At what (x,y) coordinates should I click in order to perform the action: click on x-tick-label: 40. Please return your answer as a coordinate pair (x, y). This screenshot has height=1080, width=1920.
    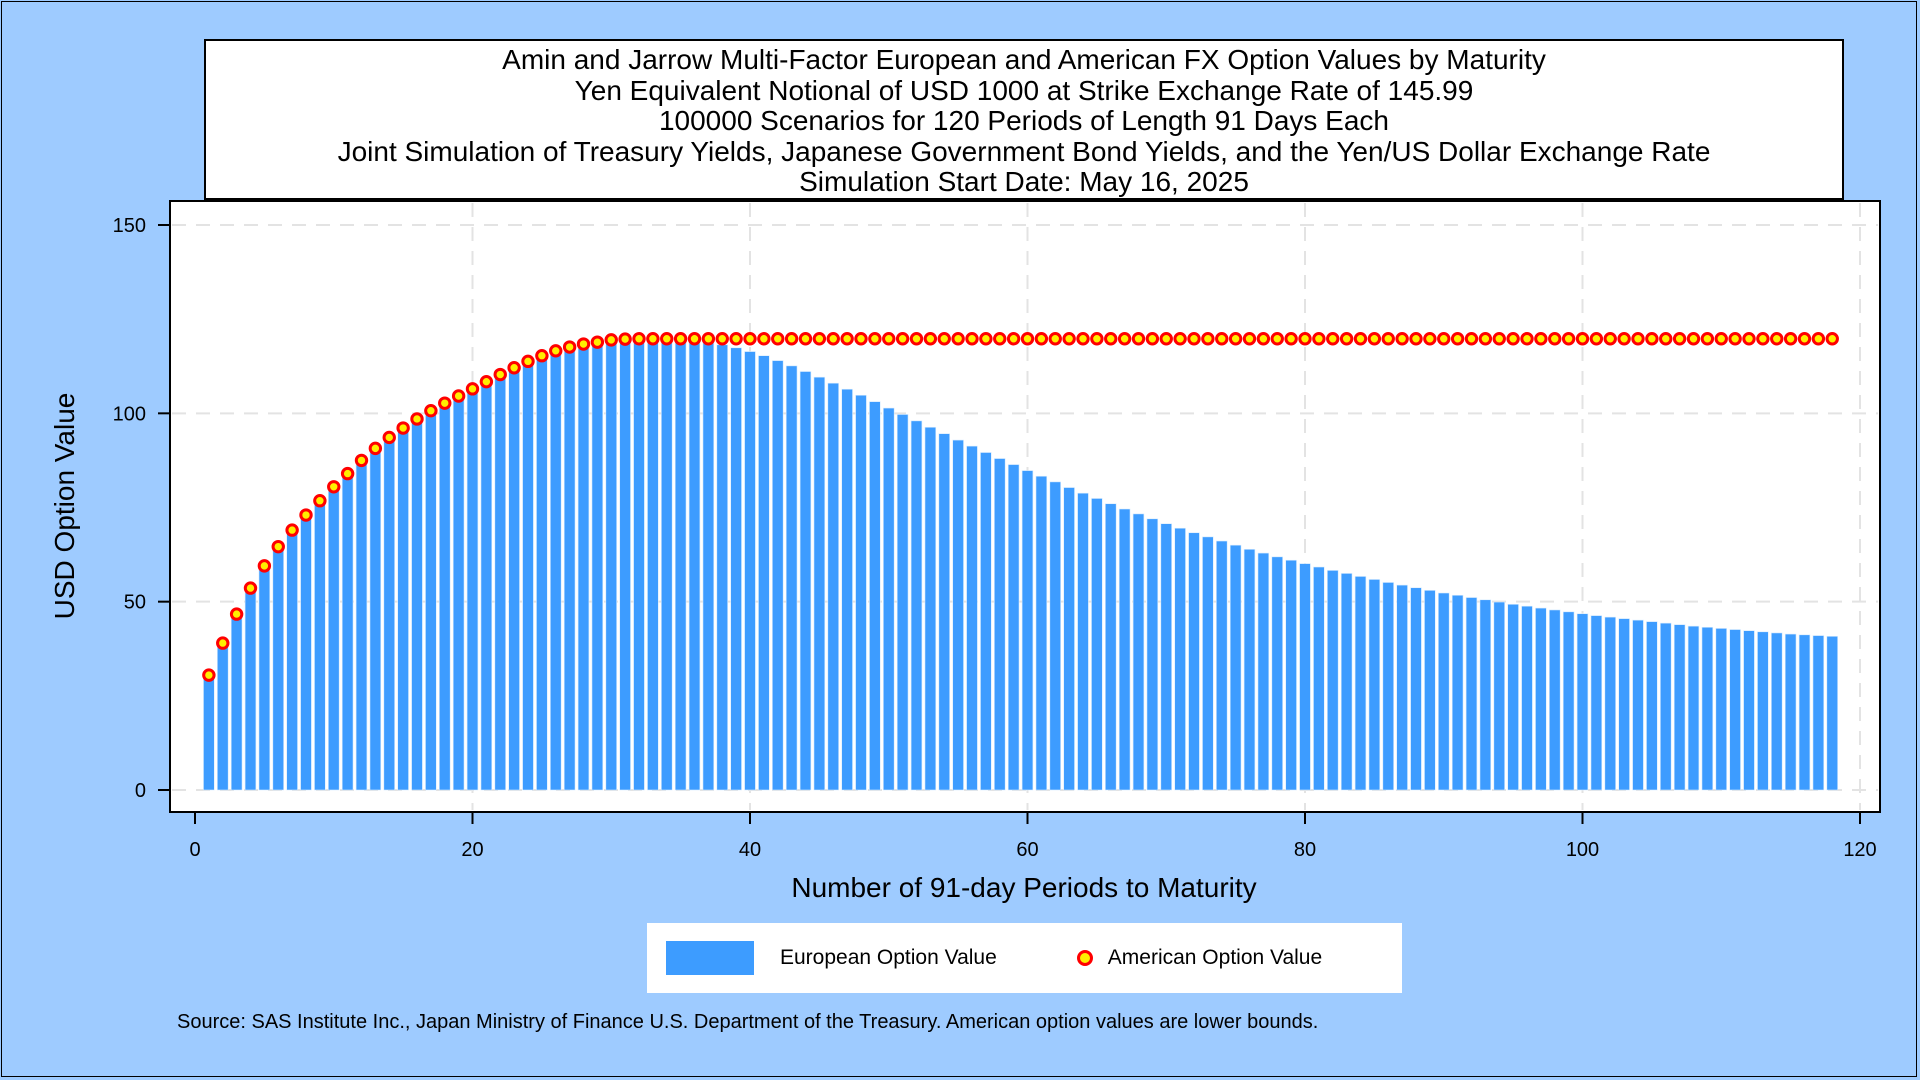
    Looking at the image, I should click on (750, 850).